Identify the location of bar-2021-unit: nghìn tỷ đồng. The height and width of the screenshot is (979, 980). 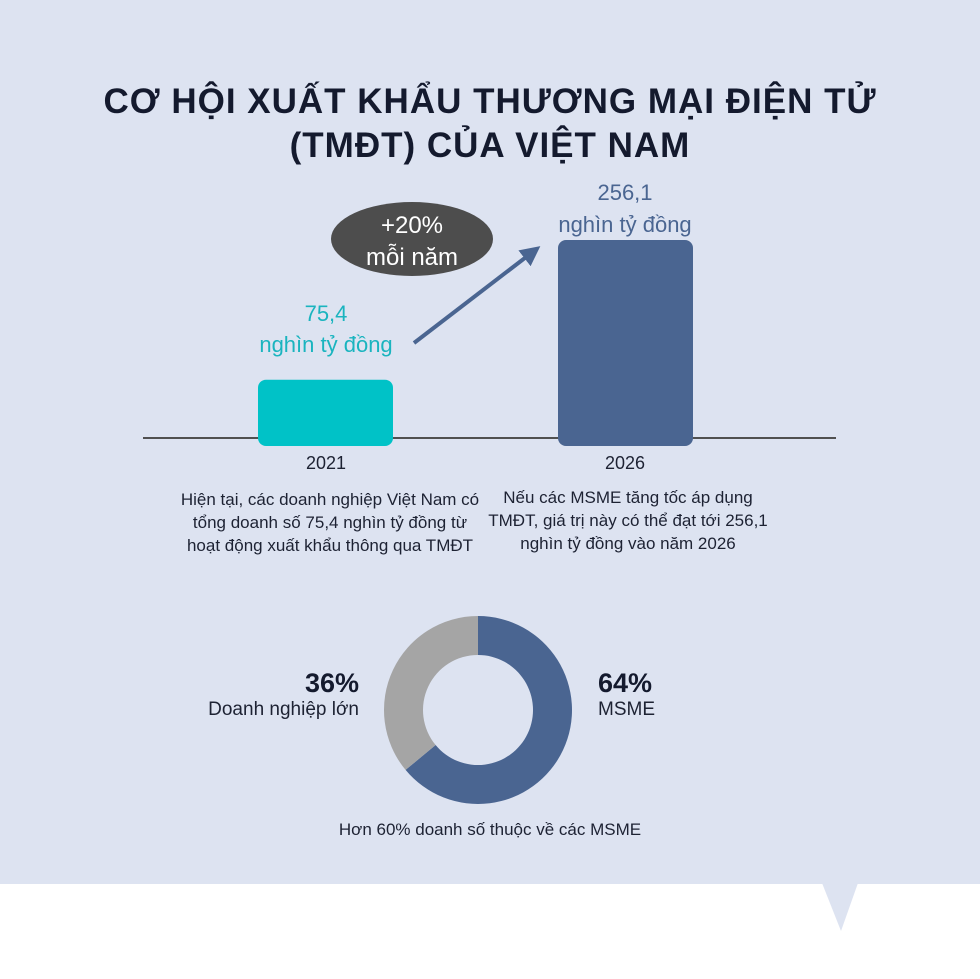
(325, 344).